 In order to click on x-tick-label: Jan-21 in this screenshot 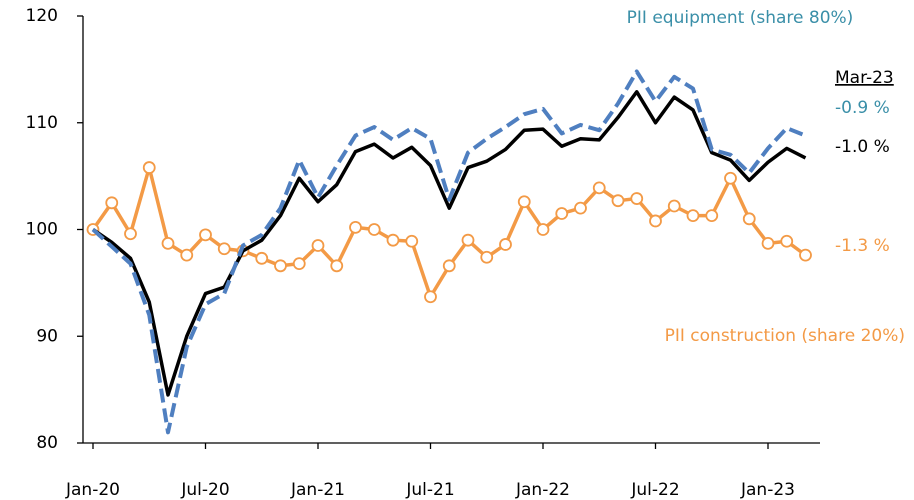, I will do `click(317, 490)`.